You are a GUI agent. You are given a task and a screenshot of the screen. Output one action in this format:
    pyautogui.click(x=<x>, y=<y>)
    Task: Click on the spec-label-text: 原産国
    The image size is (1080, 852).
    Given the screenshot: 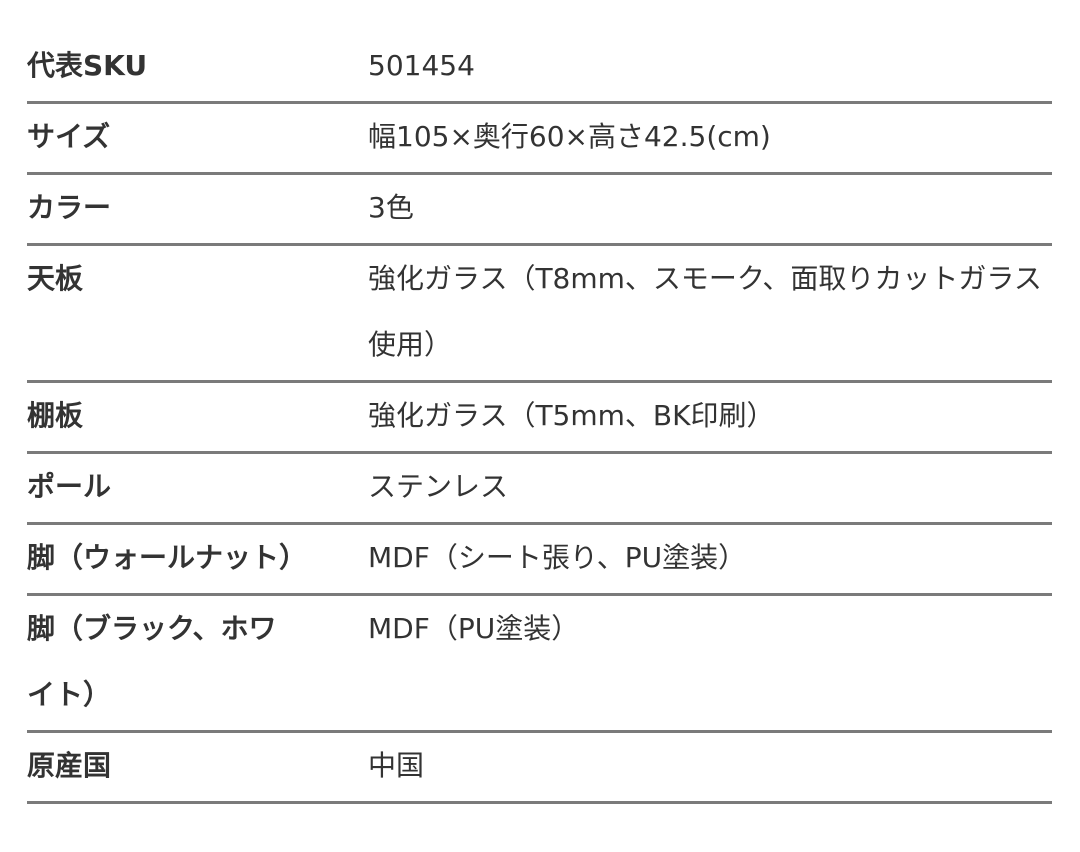 What is the action you would take?
    pyautogui.click(x=69, y=765)
    